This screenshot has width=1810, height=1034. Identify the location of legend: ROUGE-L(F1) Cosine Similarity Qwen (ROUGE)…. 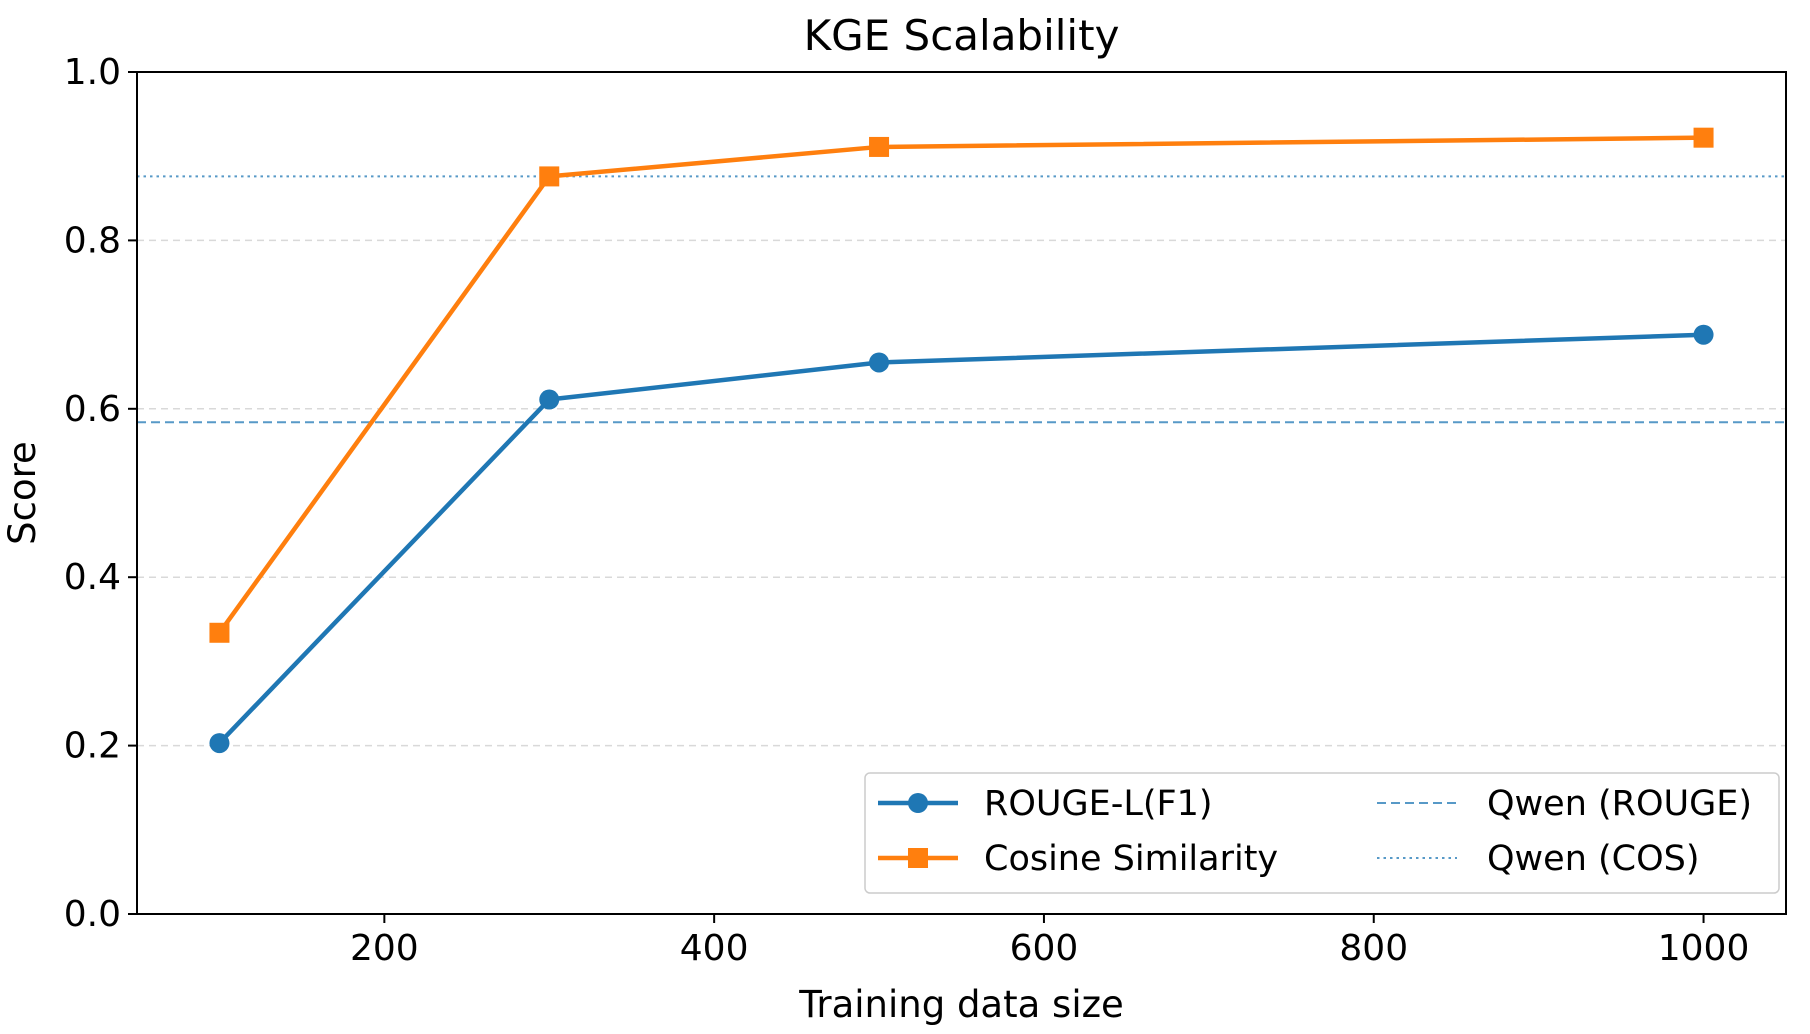
(1322, 833).